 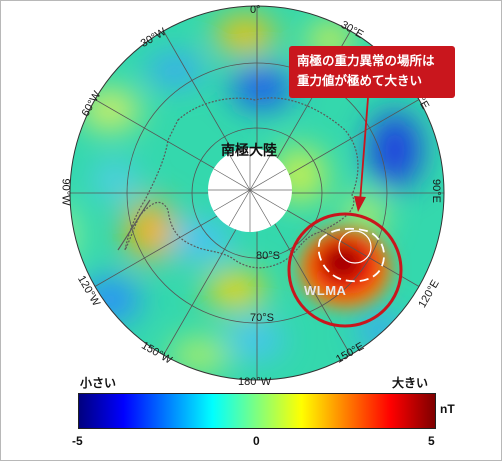 I want to click on color-scale-bar, so click(x=257, y=411).